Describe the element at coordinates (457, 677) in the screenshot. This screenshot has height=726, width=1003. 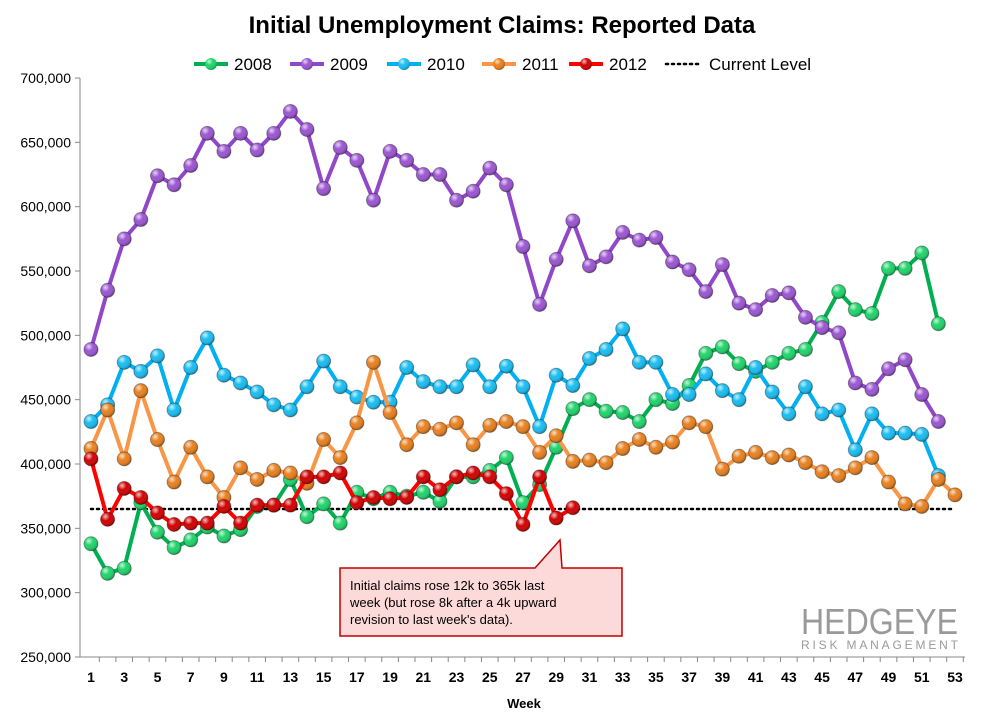
I see `x-tick-label: 23` at that location.